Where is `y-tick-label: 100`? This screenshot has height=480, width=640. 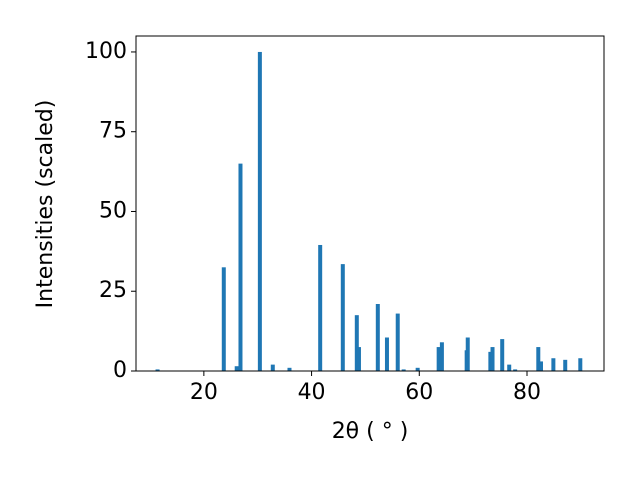 y-tick-label: 100 is located at coordinates (106, 51).